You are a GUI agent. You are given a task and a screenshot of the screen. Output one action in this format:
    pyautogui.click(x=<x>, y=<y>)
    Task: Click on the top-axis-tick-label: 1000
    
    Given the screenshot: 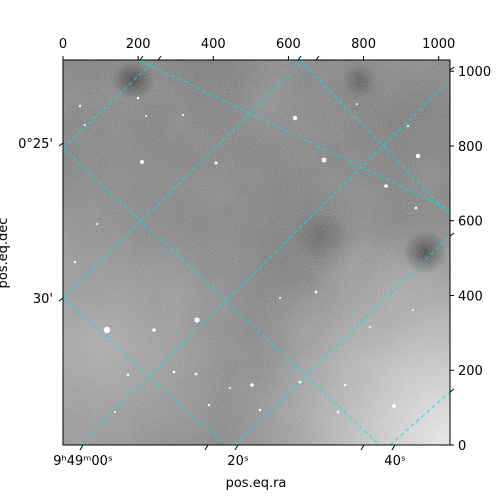 What is the action you would take?
    pyautogui.click(x=438, y=44)
    